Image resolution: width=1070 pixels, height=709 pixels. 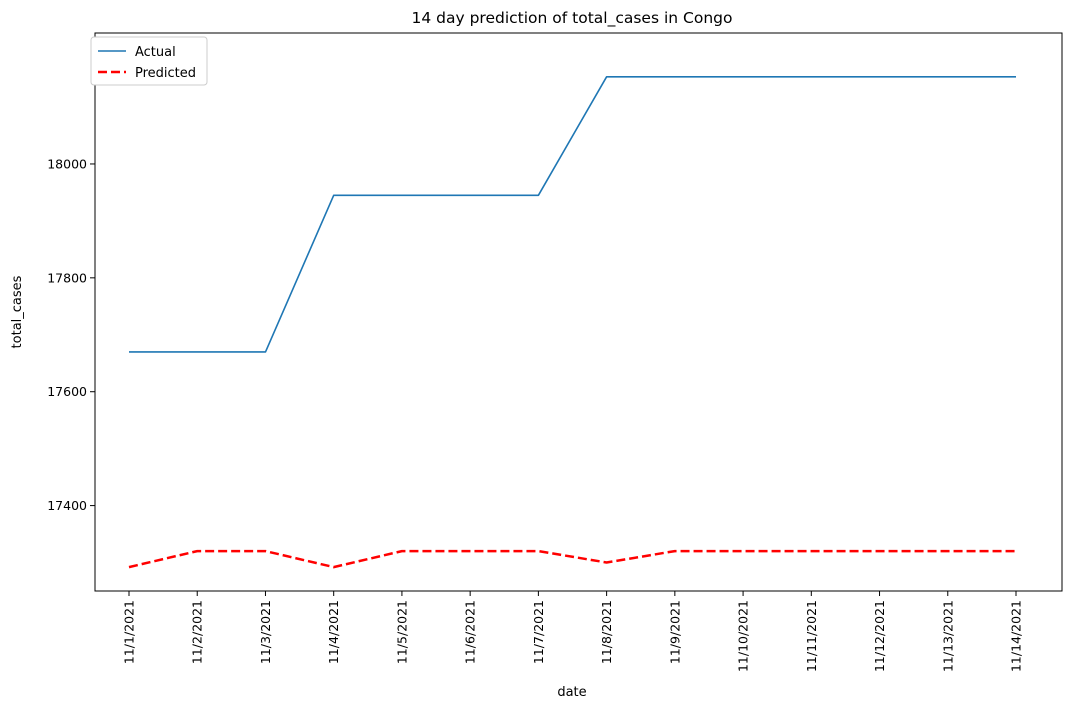 What do you see at coordinates (67, 391) in the screenshot?
I see `y-tick-label: 17600` at bounding box center [67, 391].